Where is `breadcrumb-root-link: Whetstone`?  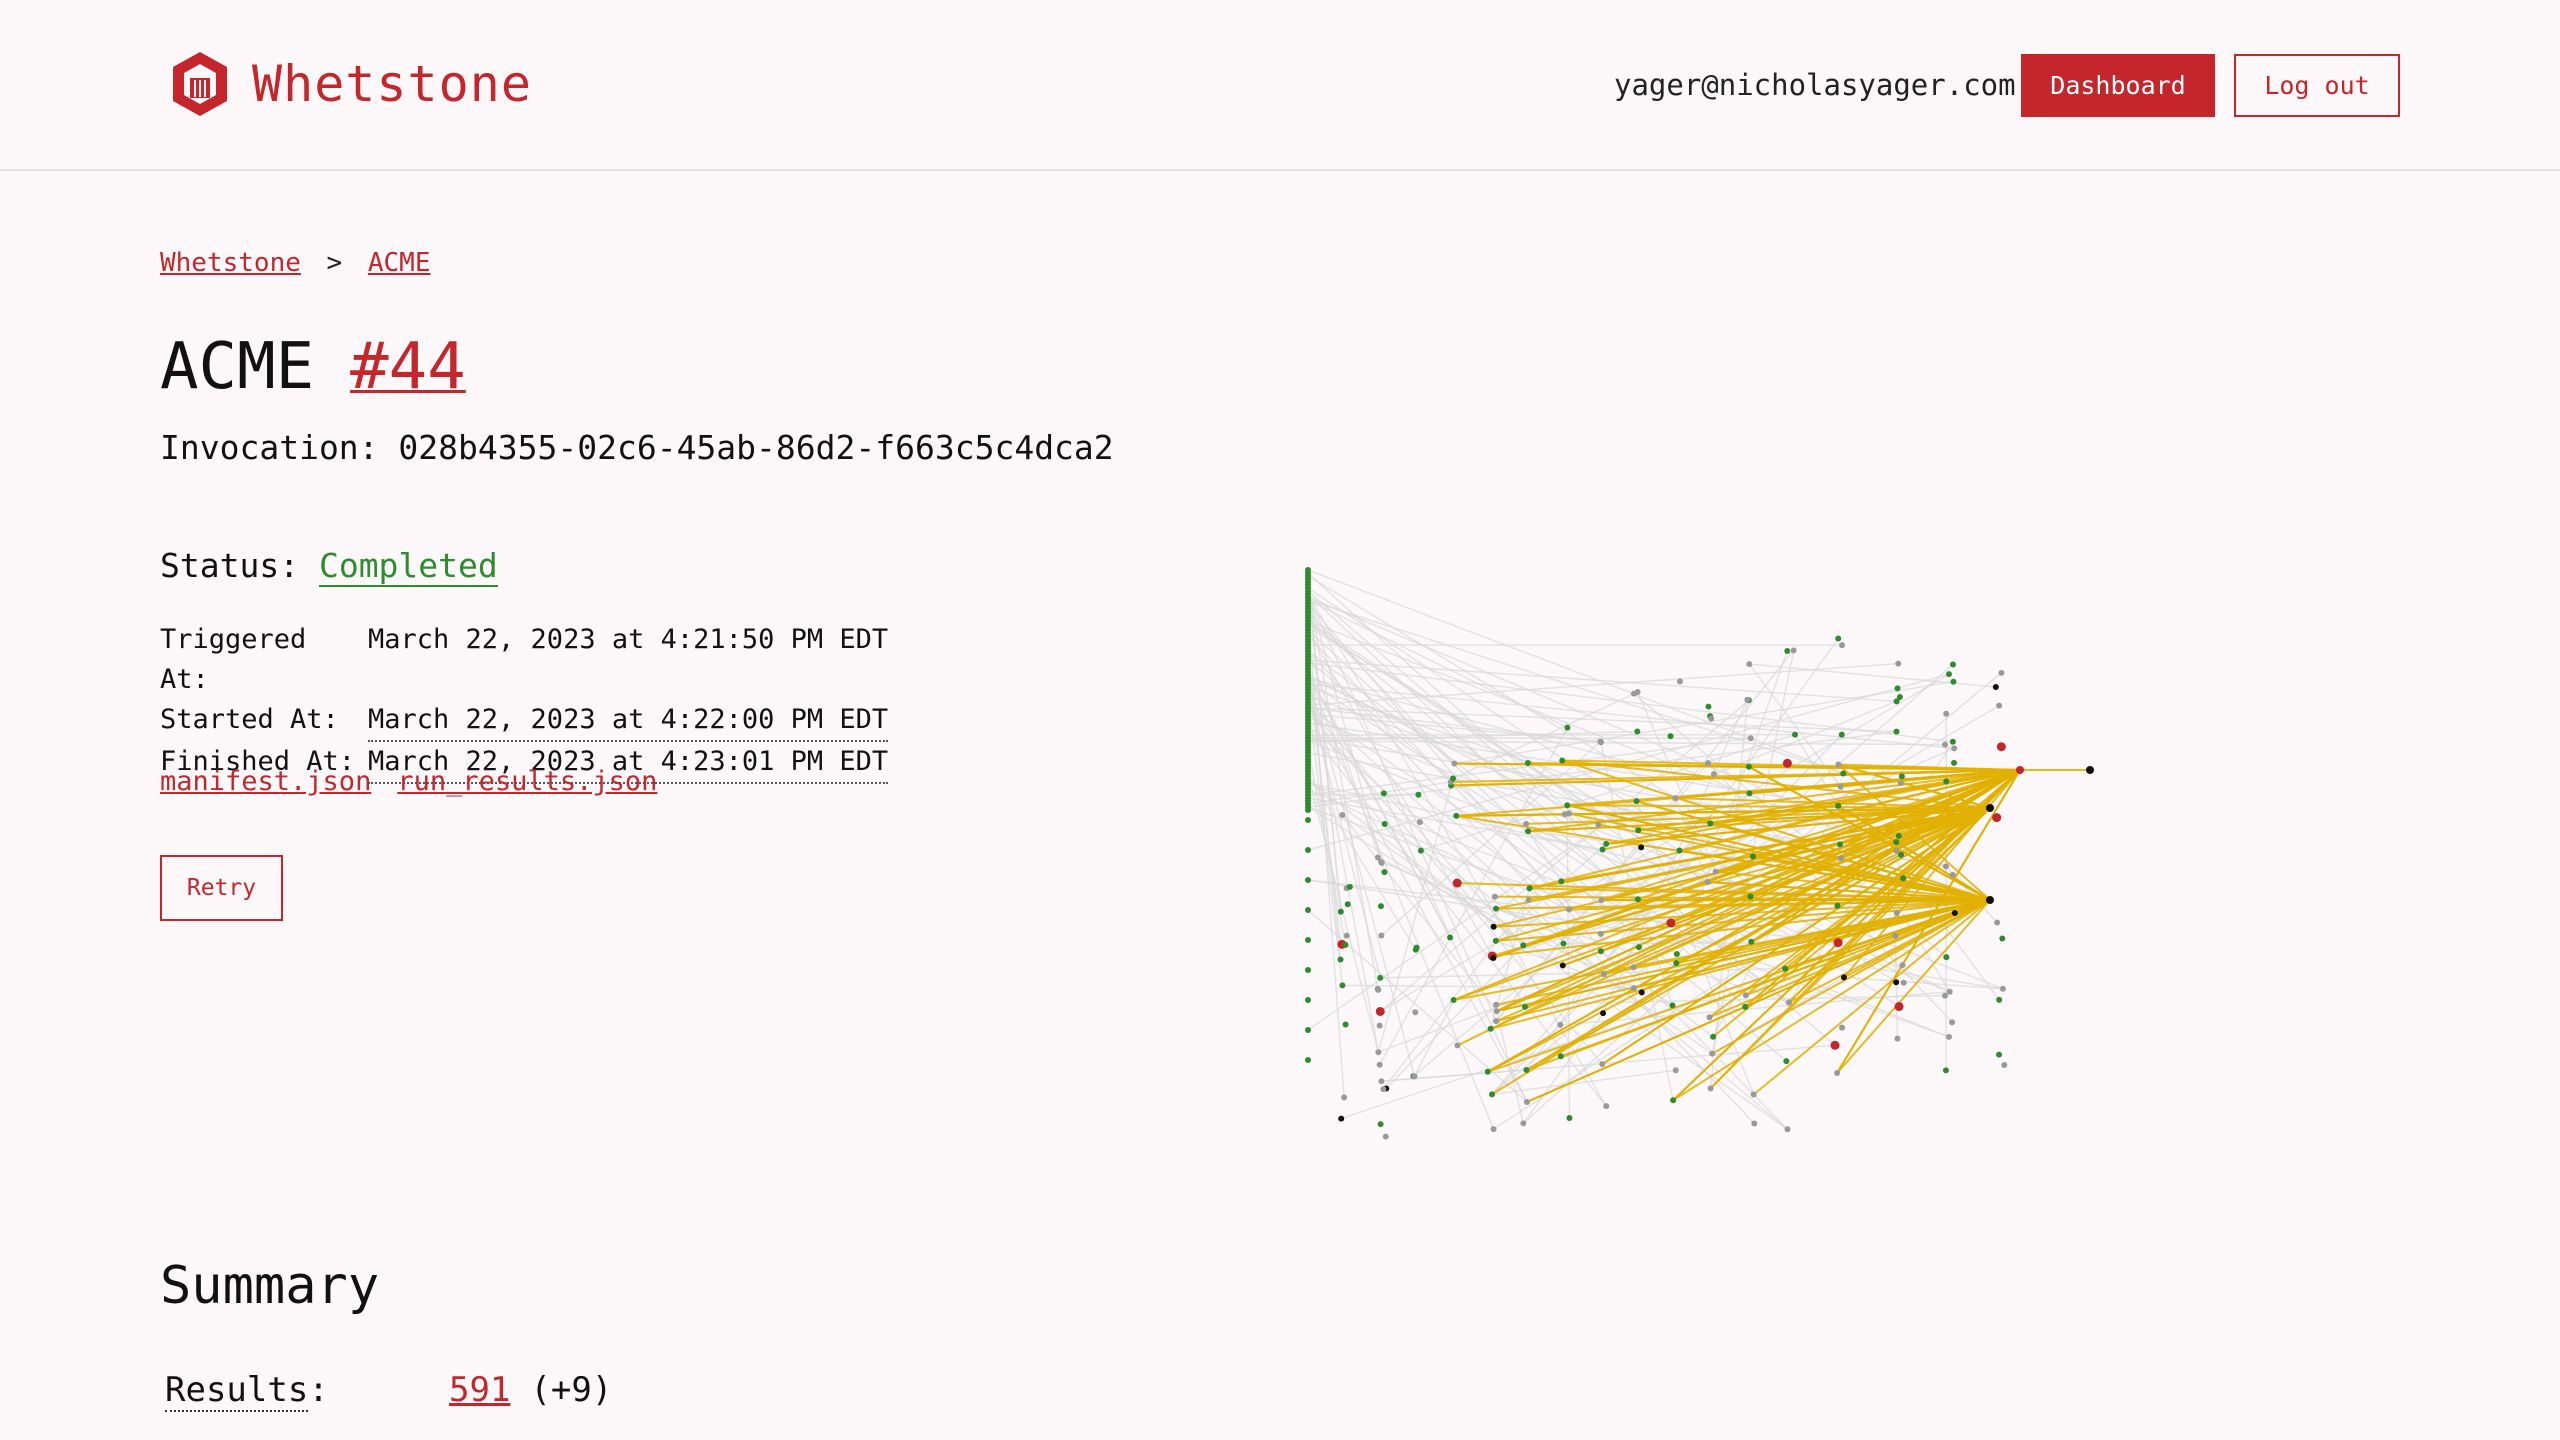 breadcrumb-root-link: Whetstone is located at coordinates (230, 263).